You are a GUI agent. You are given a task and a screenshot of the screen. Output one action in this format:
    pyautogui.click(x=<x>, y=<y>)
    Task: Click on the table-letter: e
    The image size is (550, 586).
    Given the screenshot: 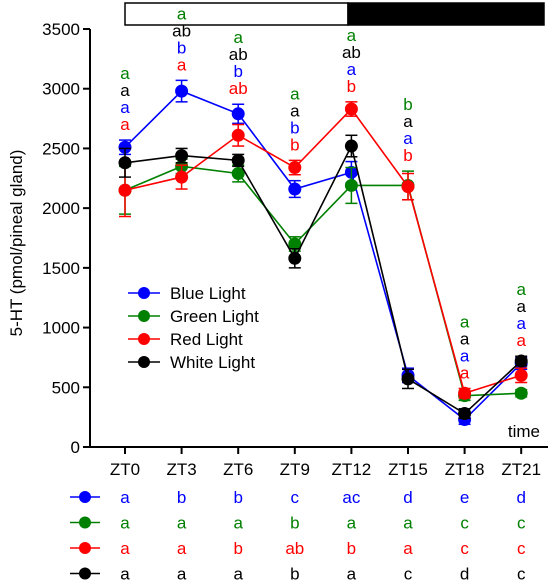 What is the action you would take?
    pyautogui.click(x=464, y=497)
    